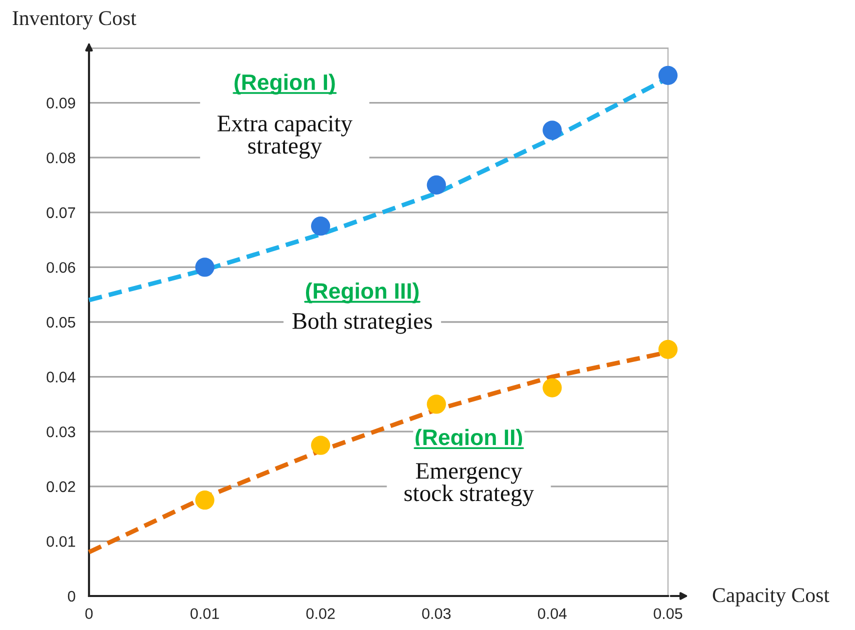  I want to click on y-tick-label: 0.04, so click(61, 377).